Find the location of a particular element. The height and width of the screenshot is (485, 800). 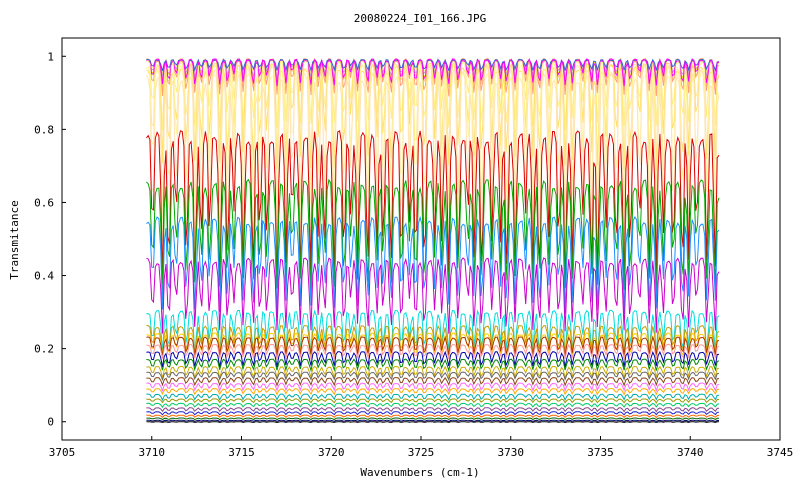

y-tick-label: 0.6 is located at coordinates (44, 202).